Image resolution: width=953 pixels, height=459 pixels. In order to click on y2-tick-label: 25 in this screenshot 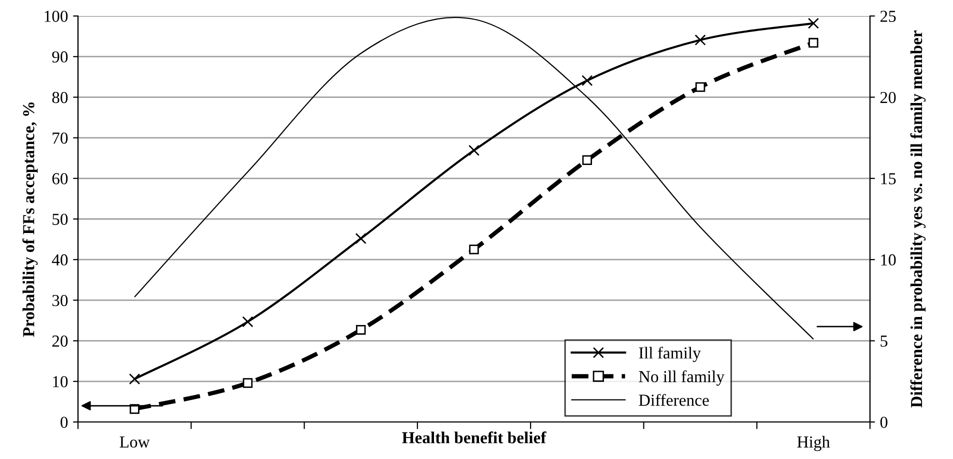, I will do `click(888, 16)`.